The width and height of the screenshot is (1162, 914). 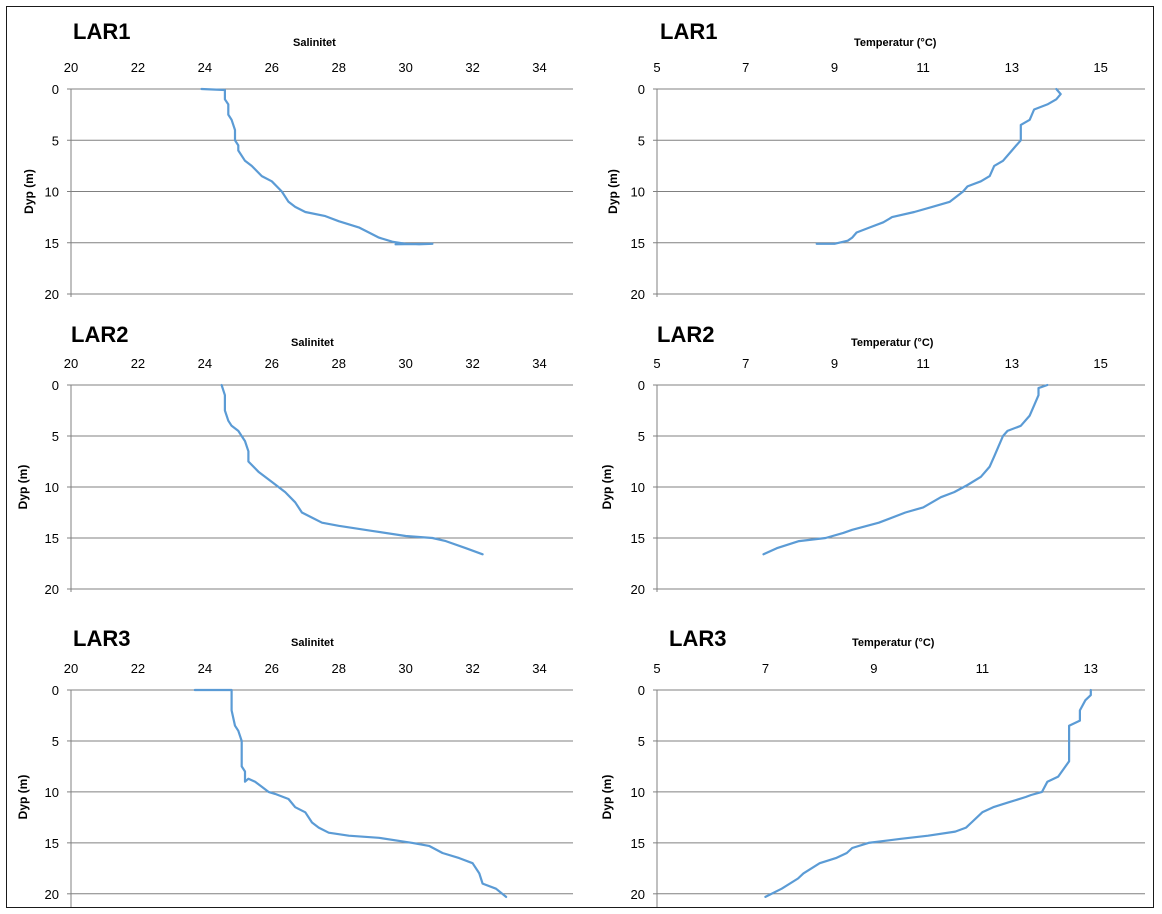 What do you see at coordinates (686, 334) in the screenshot?
I see `station-label: LAR2` at bounding box center [686, 334].